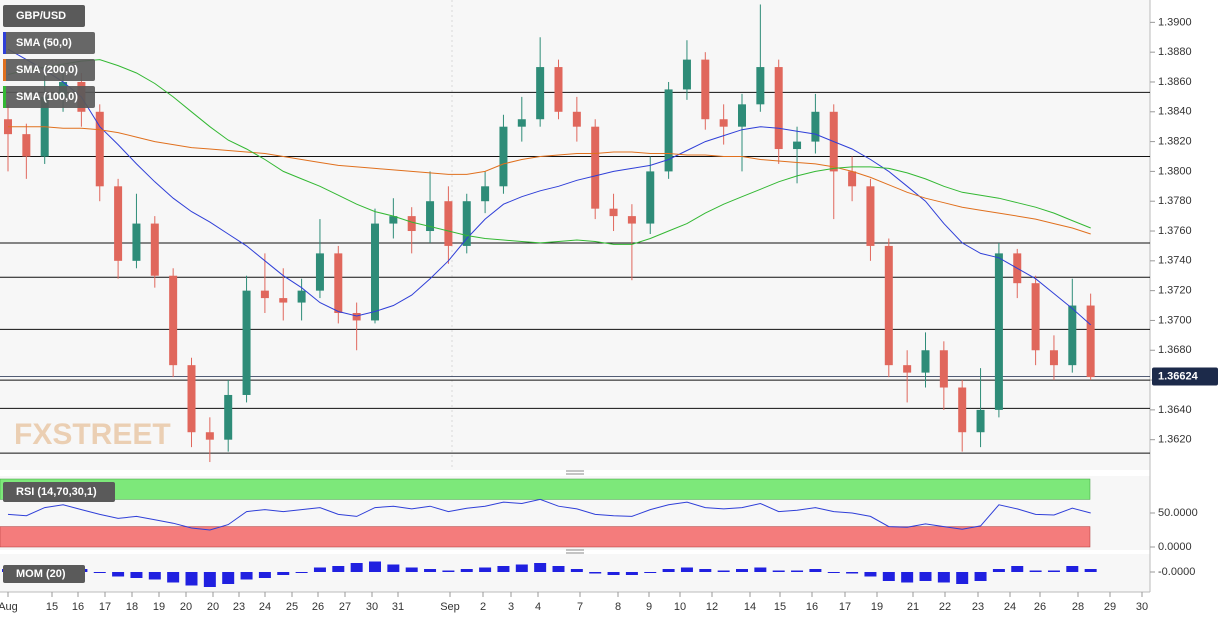 This screenshot has height=621, width=1223. I want to click on x-tick-label: 9, so click(649, 607).